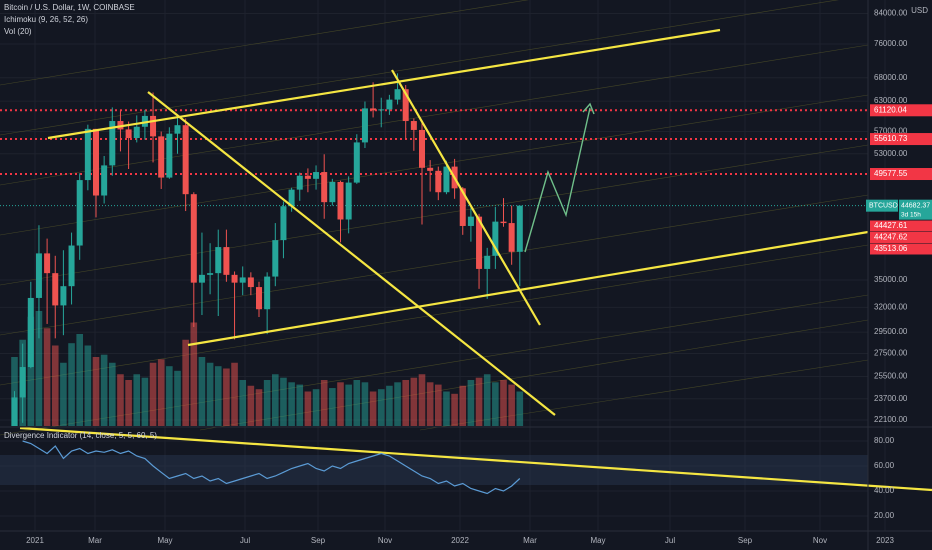  I want to click on x-tick-label: Mar, so click(95, 540).